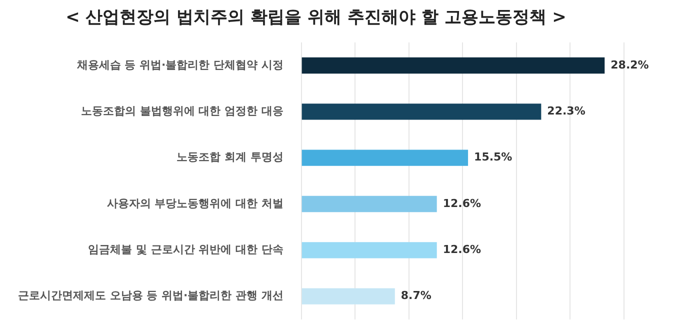 The width and height of the screenshot is (680, 336). I want to click on y-tick-label: 근로시간면제제도 오남용 등 위법·불합리한 관행 개선, so click(151, 295).